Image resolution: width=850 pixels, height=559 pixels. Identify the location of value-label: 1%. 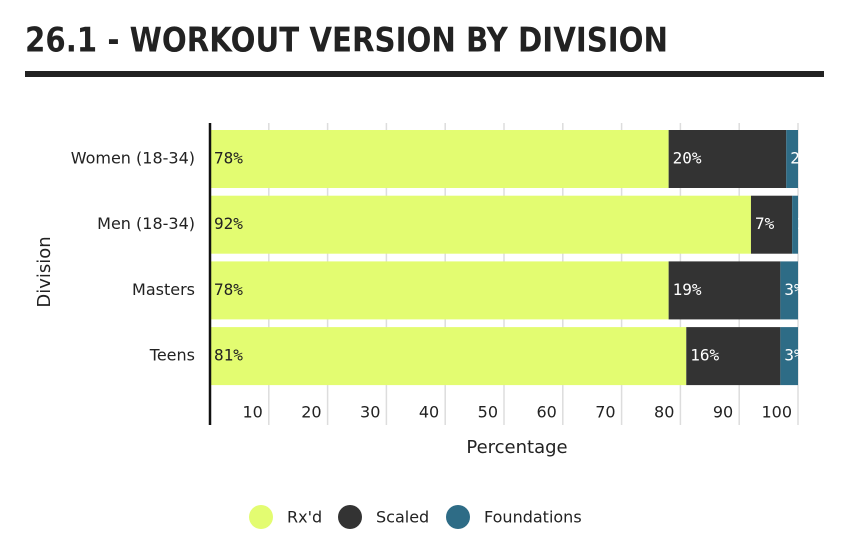
(806, 223).